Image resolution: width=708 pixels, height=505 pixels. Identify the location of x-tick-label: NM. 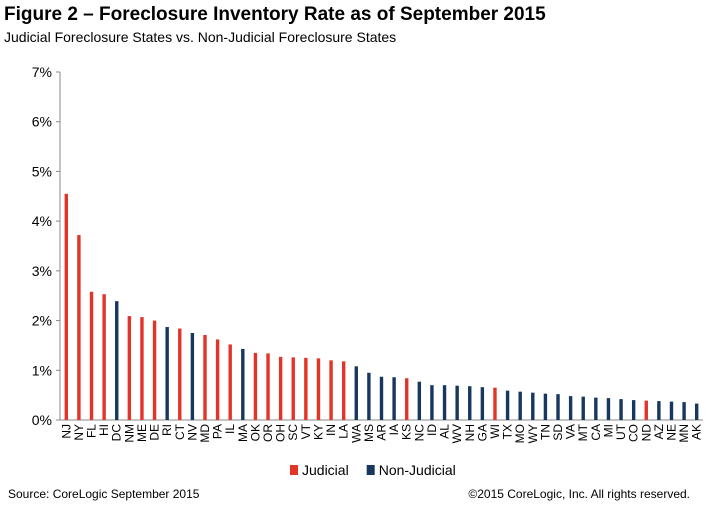
(129, 433).